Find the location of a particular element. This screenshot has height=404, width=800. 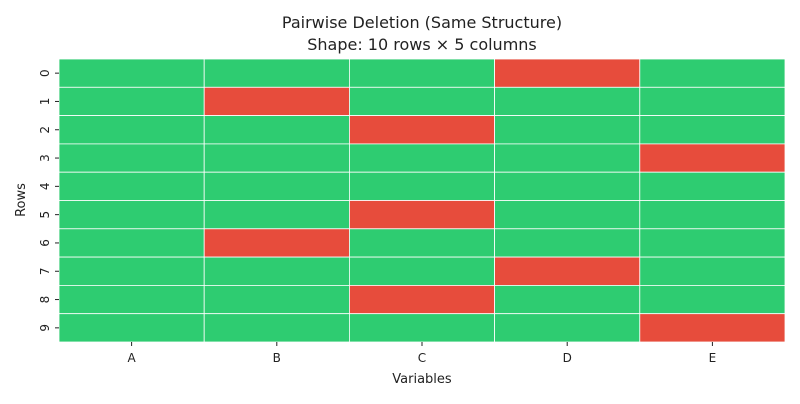

heatmap-cell-3-C is located at coordinates (421, 158).